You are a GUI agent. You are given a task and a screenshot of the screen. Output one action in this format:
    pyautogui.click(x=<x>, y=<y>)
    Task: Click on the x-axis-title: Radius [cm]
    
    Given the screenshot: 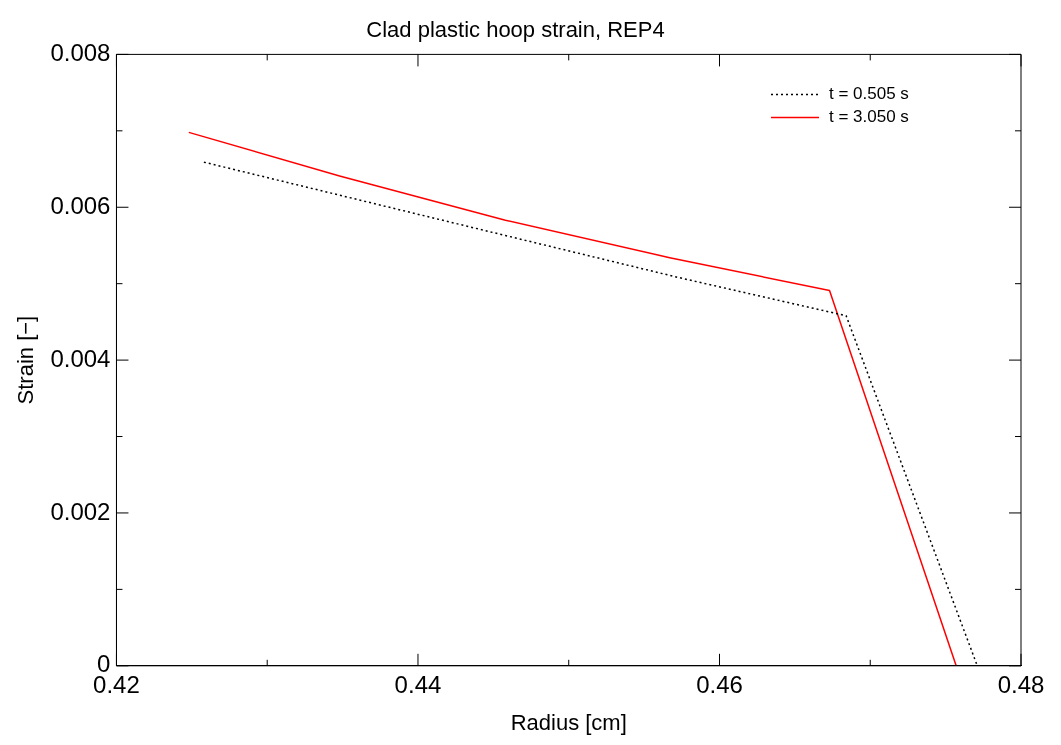 What is the action you would take?
    pyautogui.click(x=568, y=722)
    